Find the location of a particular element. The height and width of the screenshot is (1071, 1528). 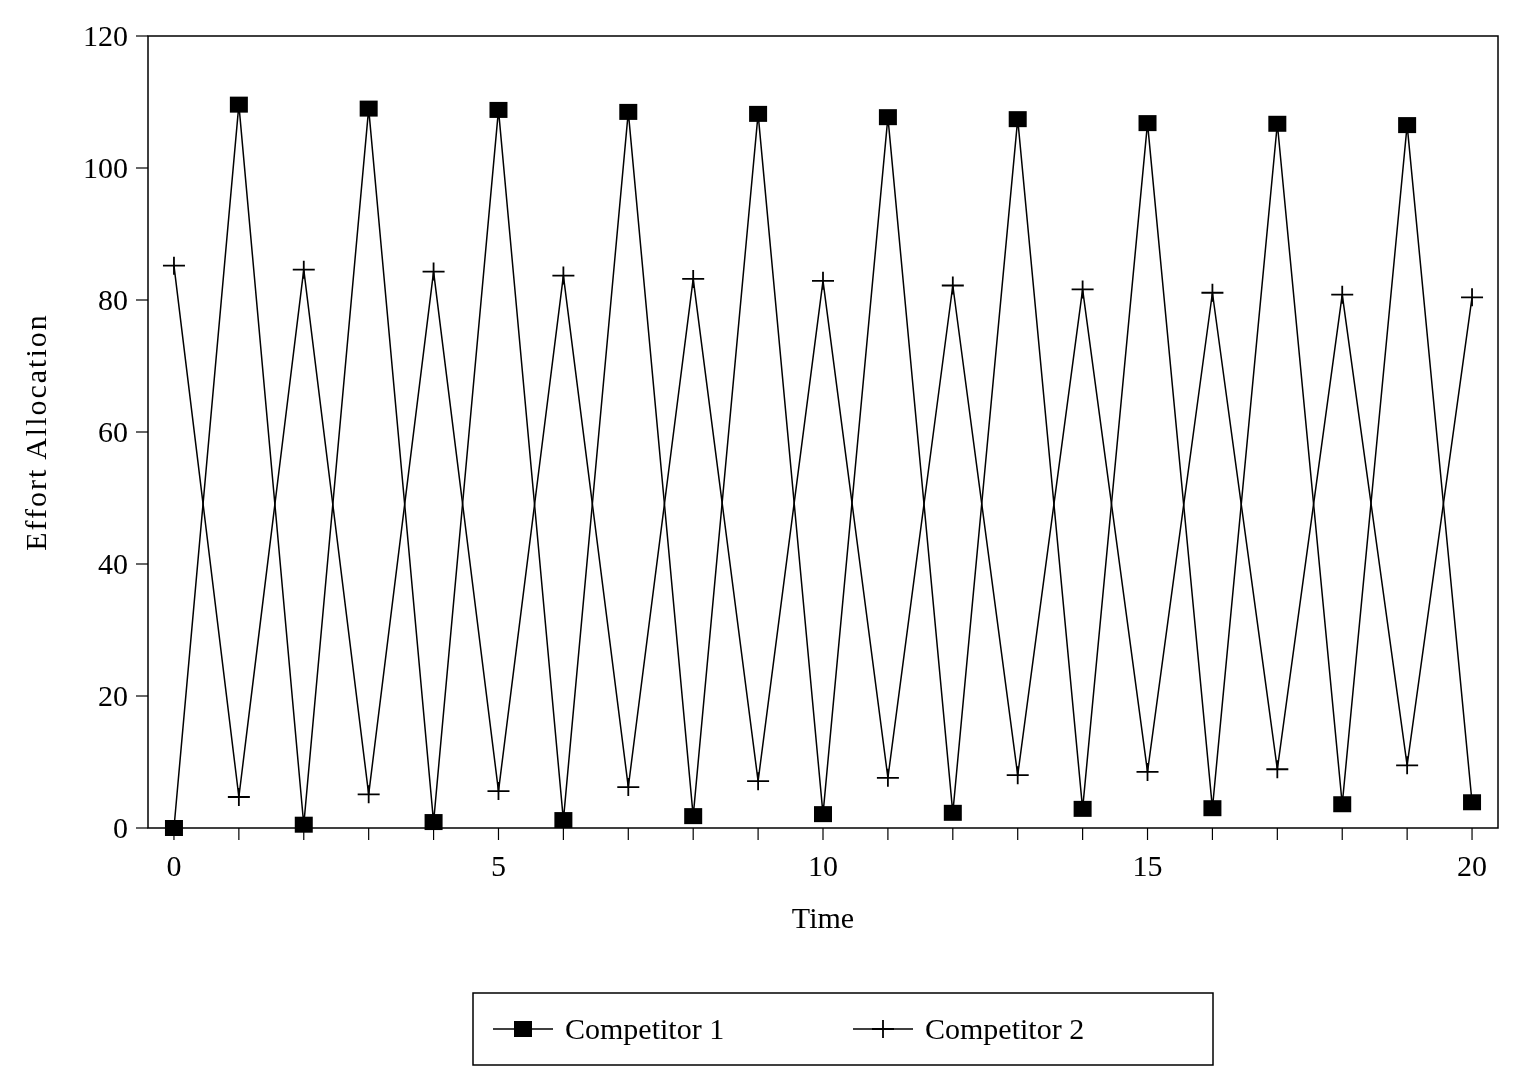

y-tick-label: 120 is located at coordinates (105, 35).